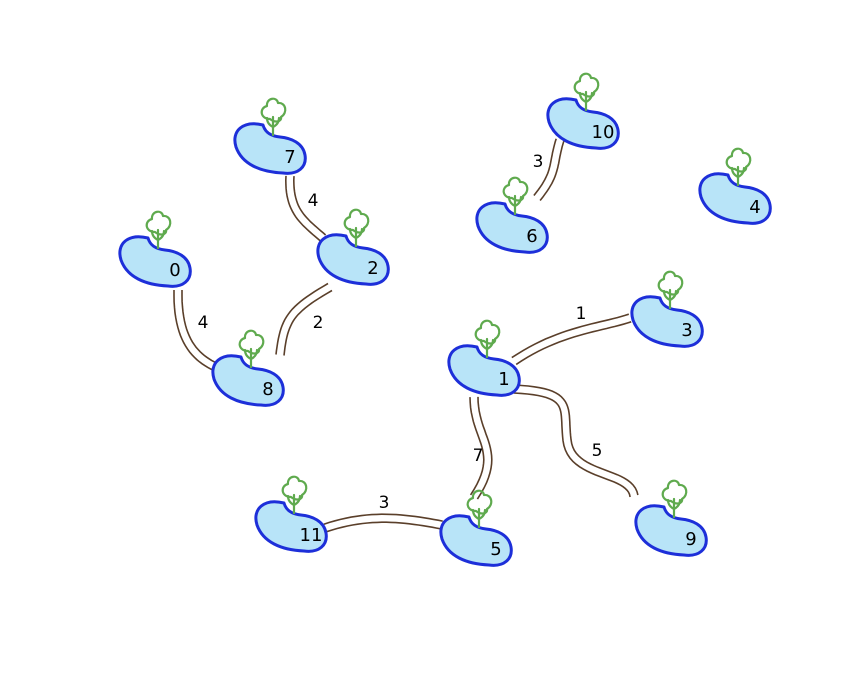 This screenshot has height=698, width=866. I want to click on island-label: 0, so click(174, 270).